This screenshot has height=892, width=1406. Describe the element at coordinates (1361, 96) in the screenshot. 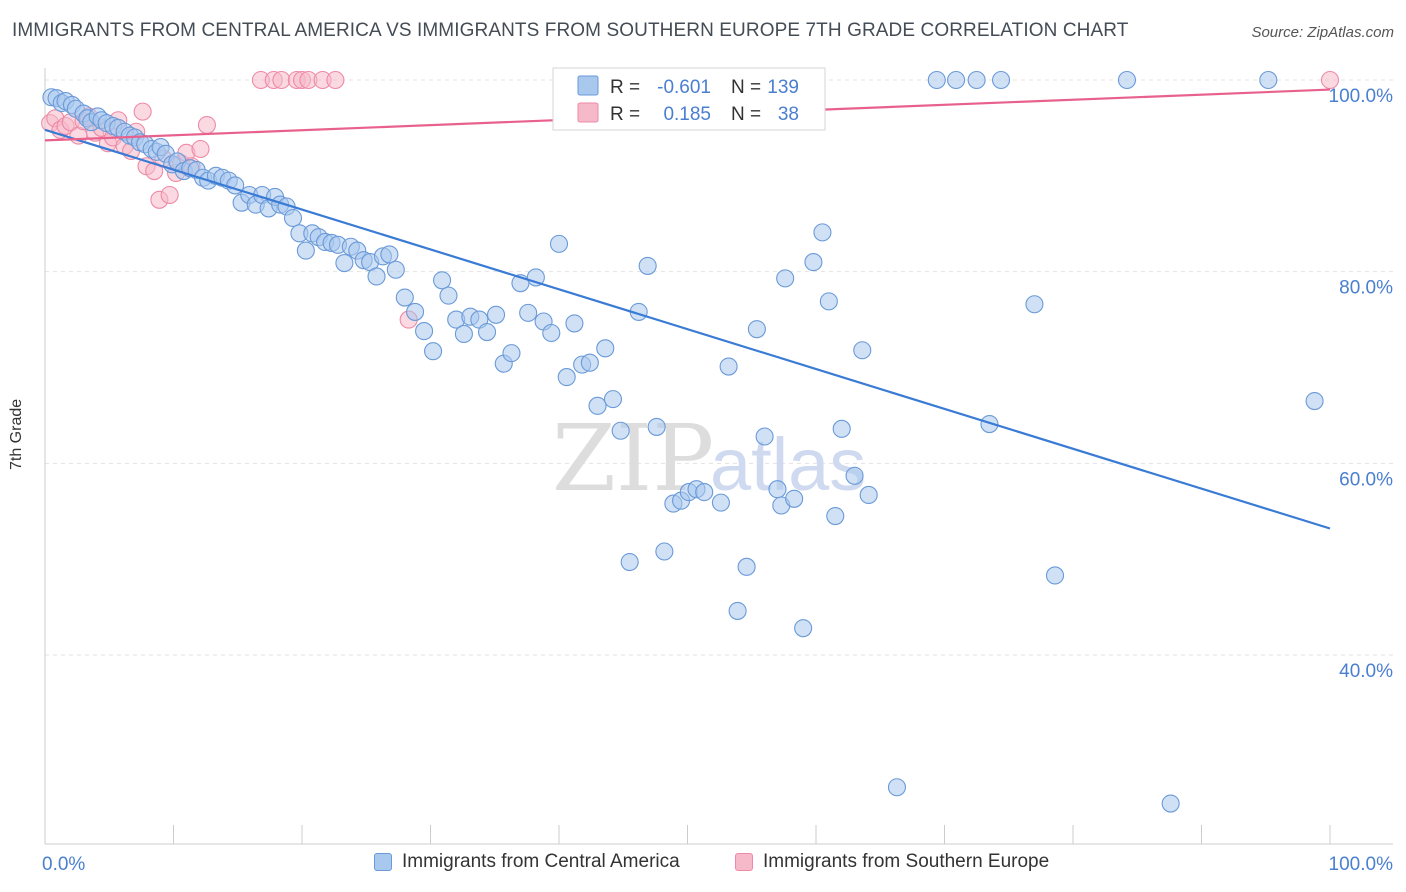

I see `y-tick-label-100: 100.0%` at that location.